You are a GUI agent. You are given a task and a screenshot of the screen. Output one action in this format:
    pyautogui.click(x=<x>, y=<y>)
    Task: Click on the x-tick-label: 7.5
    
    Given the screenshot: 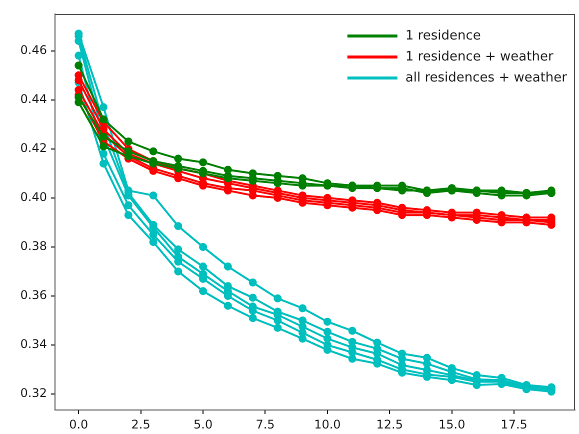 What is the action you would take?
    pyautogui.click(x=265, y=424)
    